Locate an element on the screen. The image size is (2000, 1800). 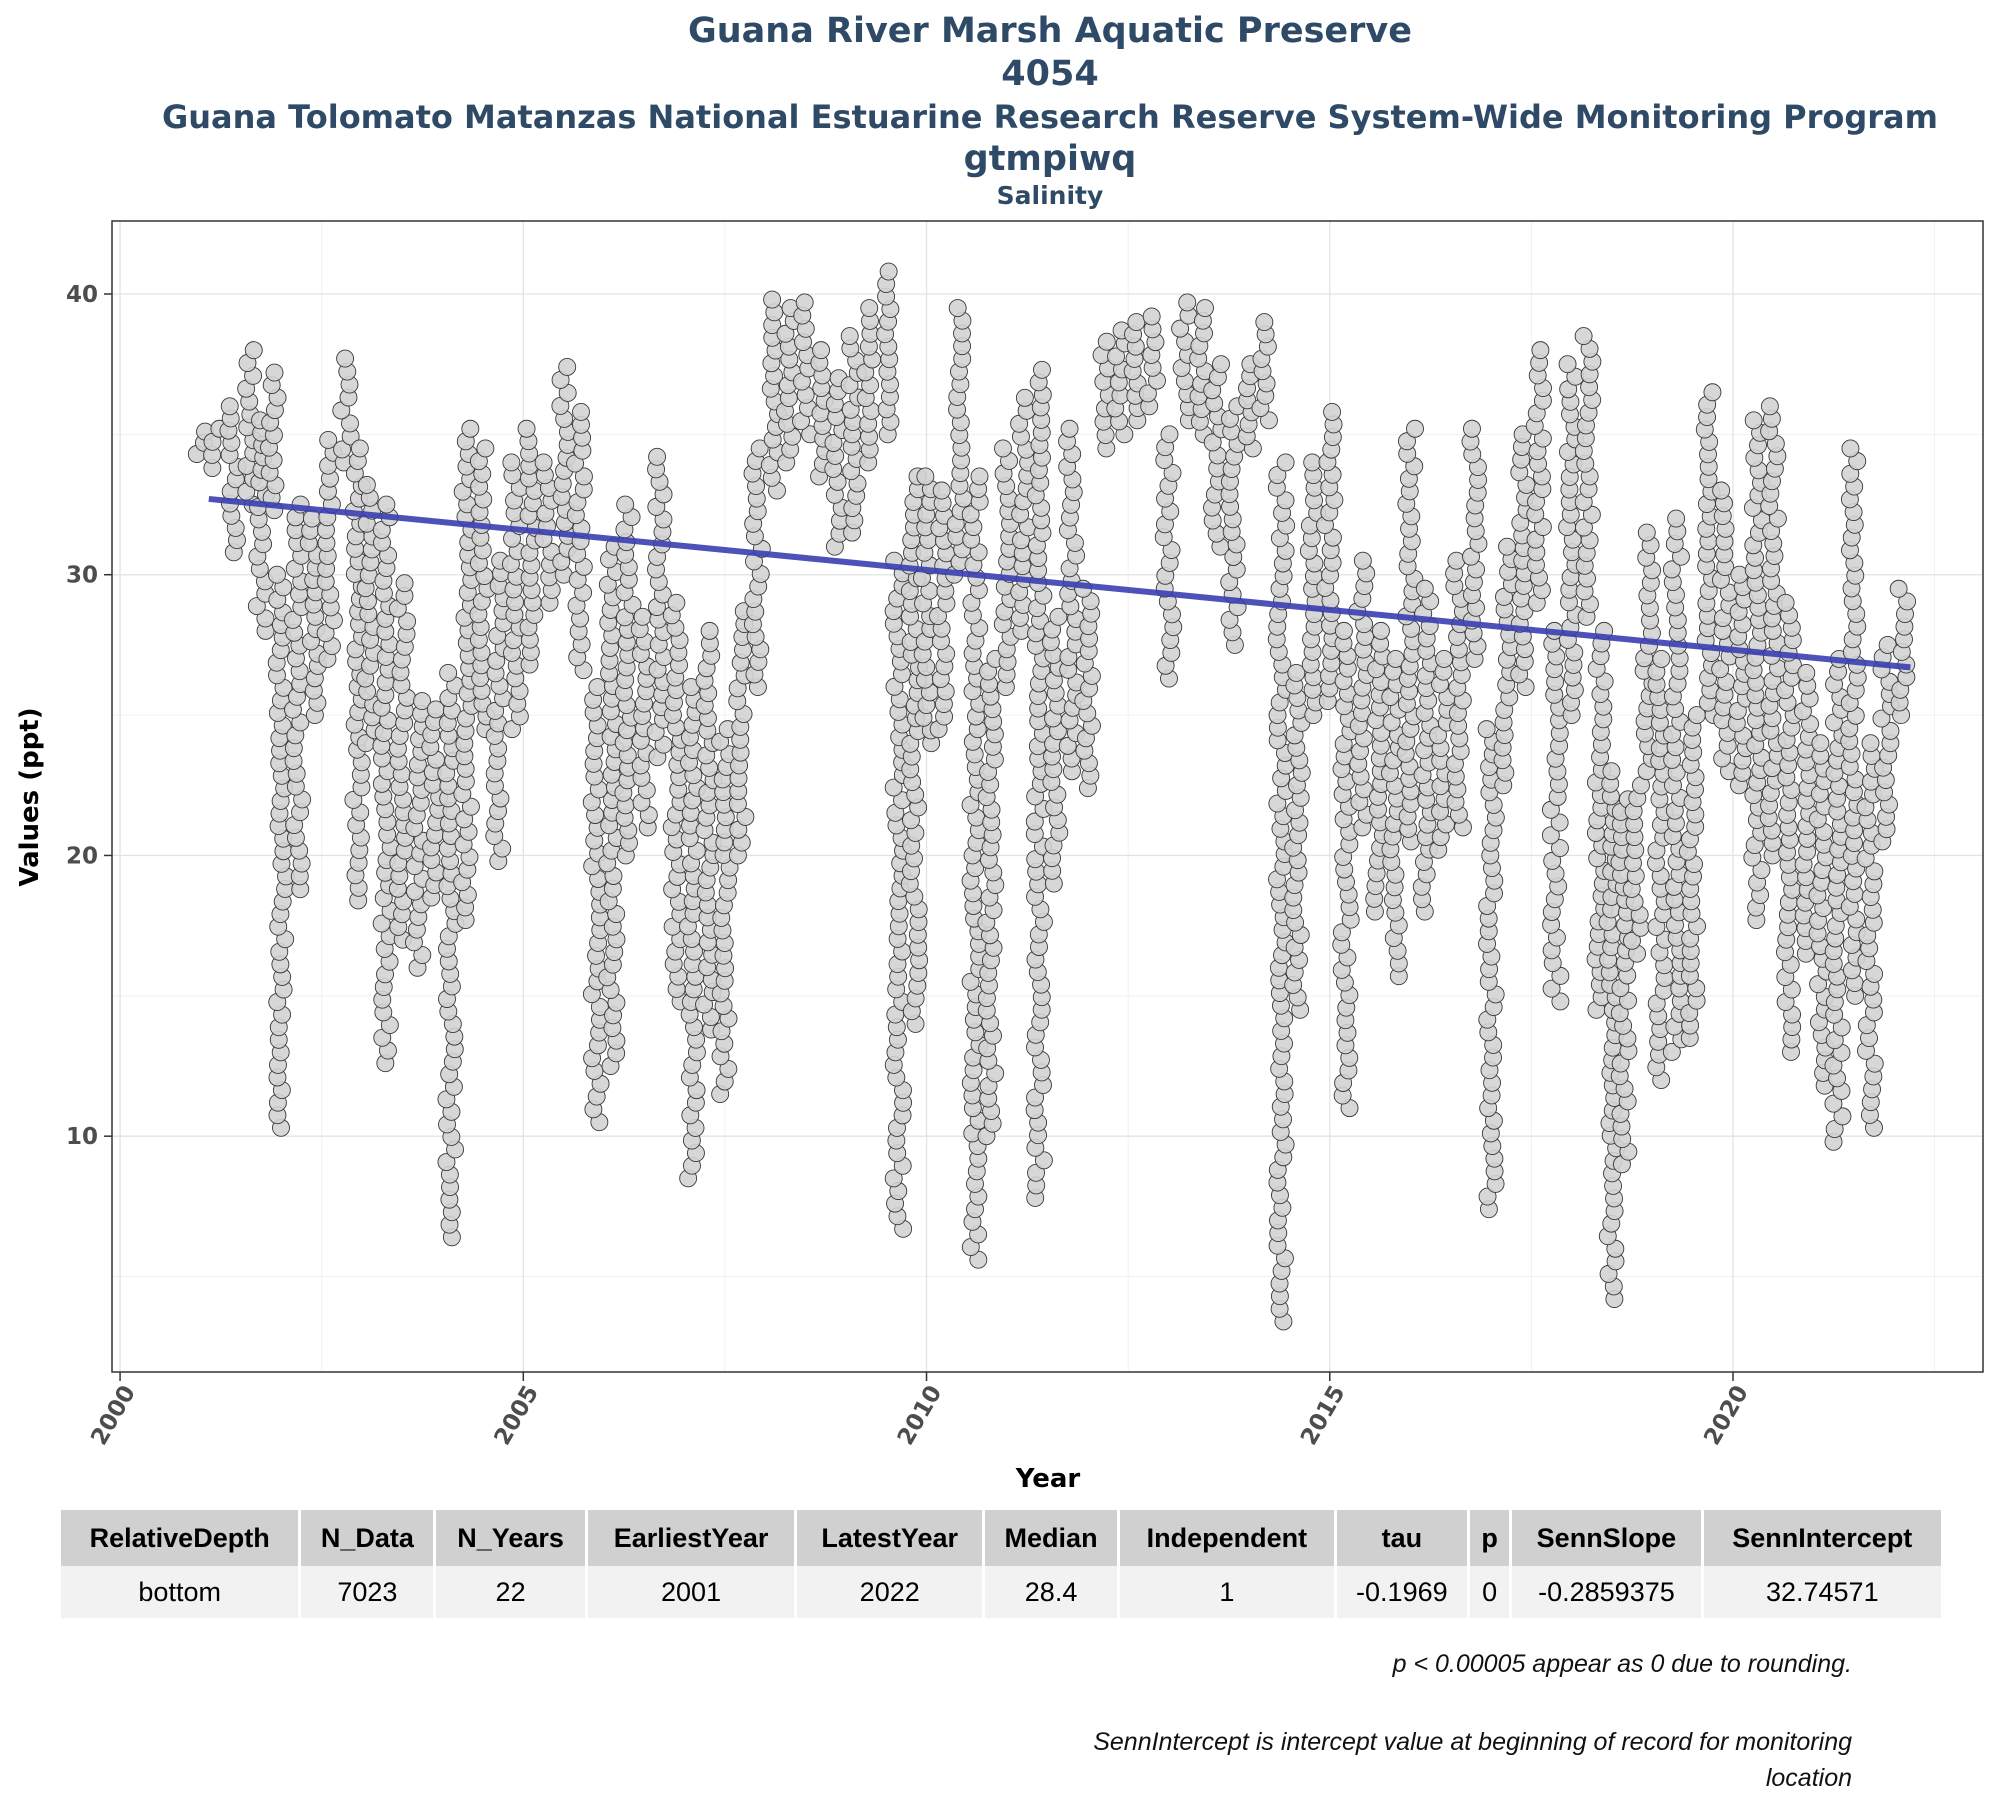
x-tick-label: 2015 is located at coordinates (1323, 1415).